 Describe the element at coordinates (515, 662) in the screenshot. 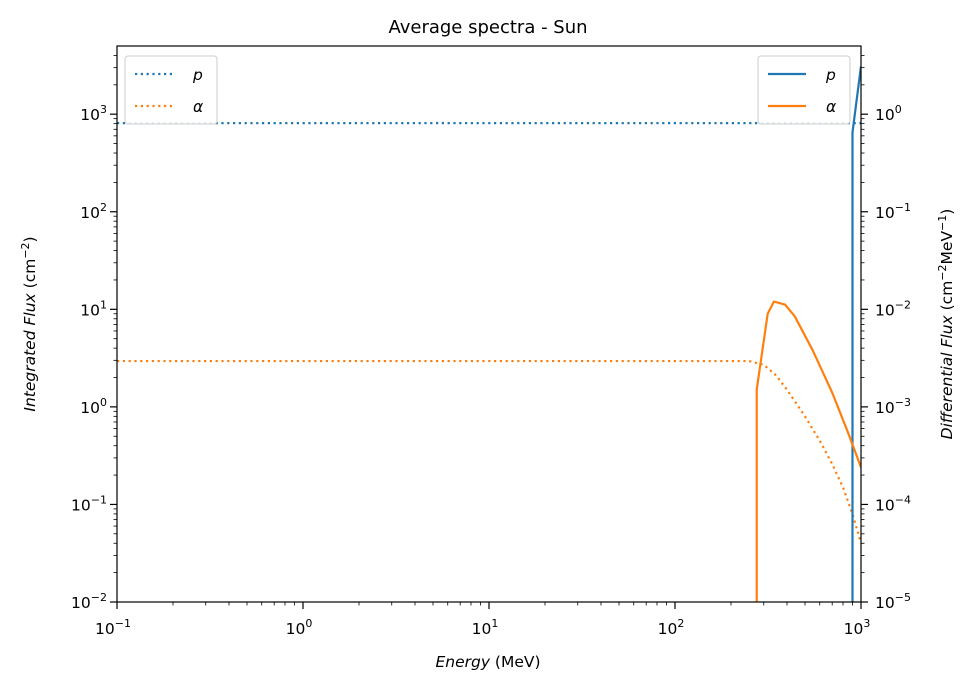

I see `x-axis-label-unit: (MeV)` at that location.